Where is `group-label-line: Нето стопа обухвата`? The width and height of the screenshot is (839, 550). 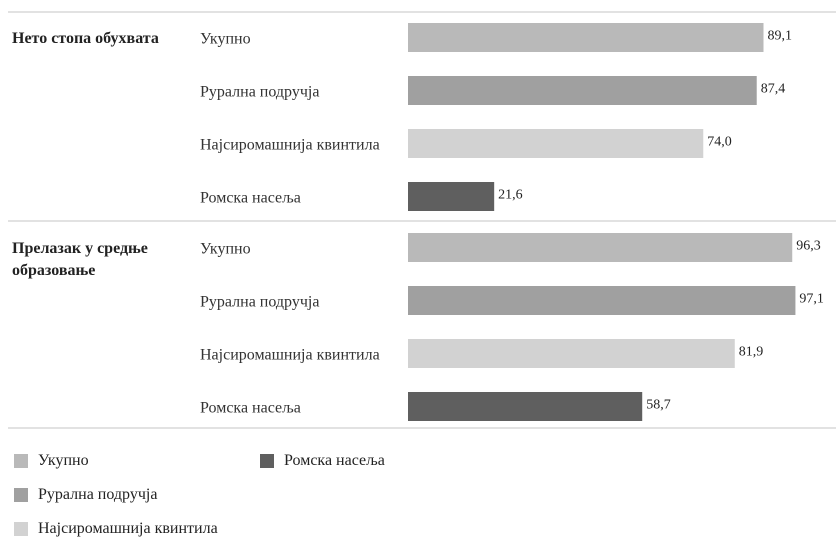
group-label-line: Нето стопа обухвата is located at coordinates (85, 38).